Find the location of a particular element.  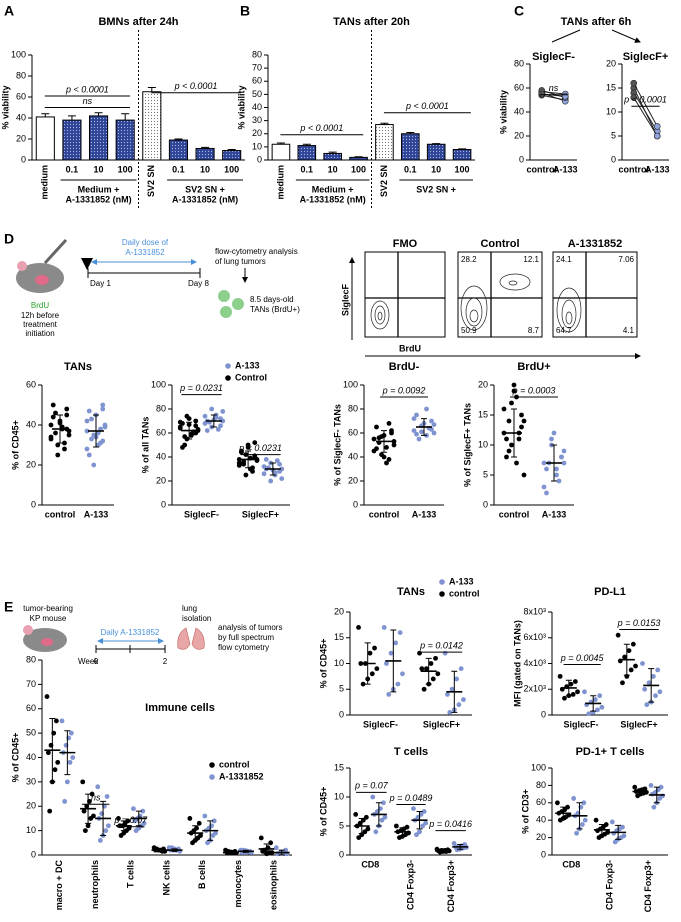

legend-label: control is located at coordinates (234, 764).